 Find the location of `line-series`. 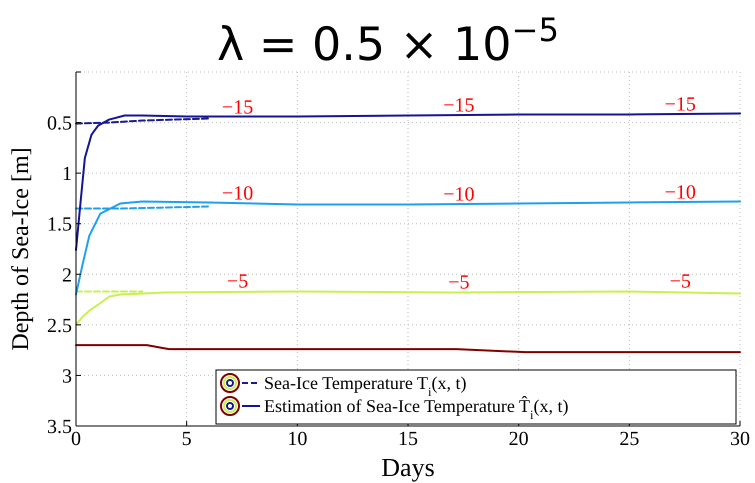

line-series is located at coordinates (408, 308).